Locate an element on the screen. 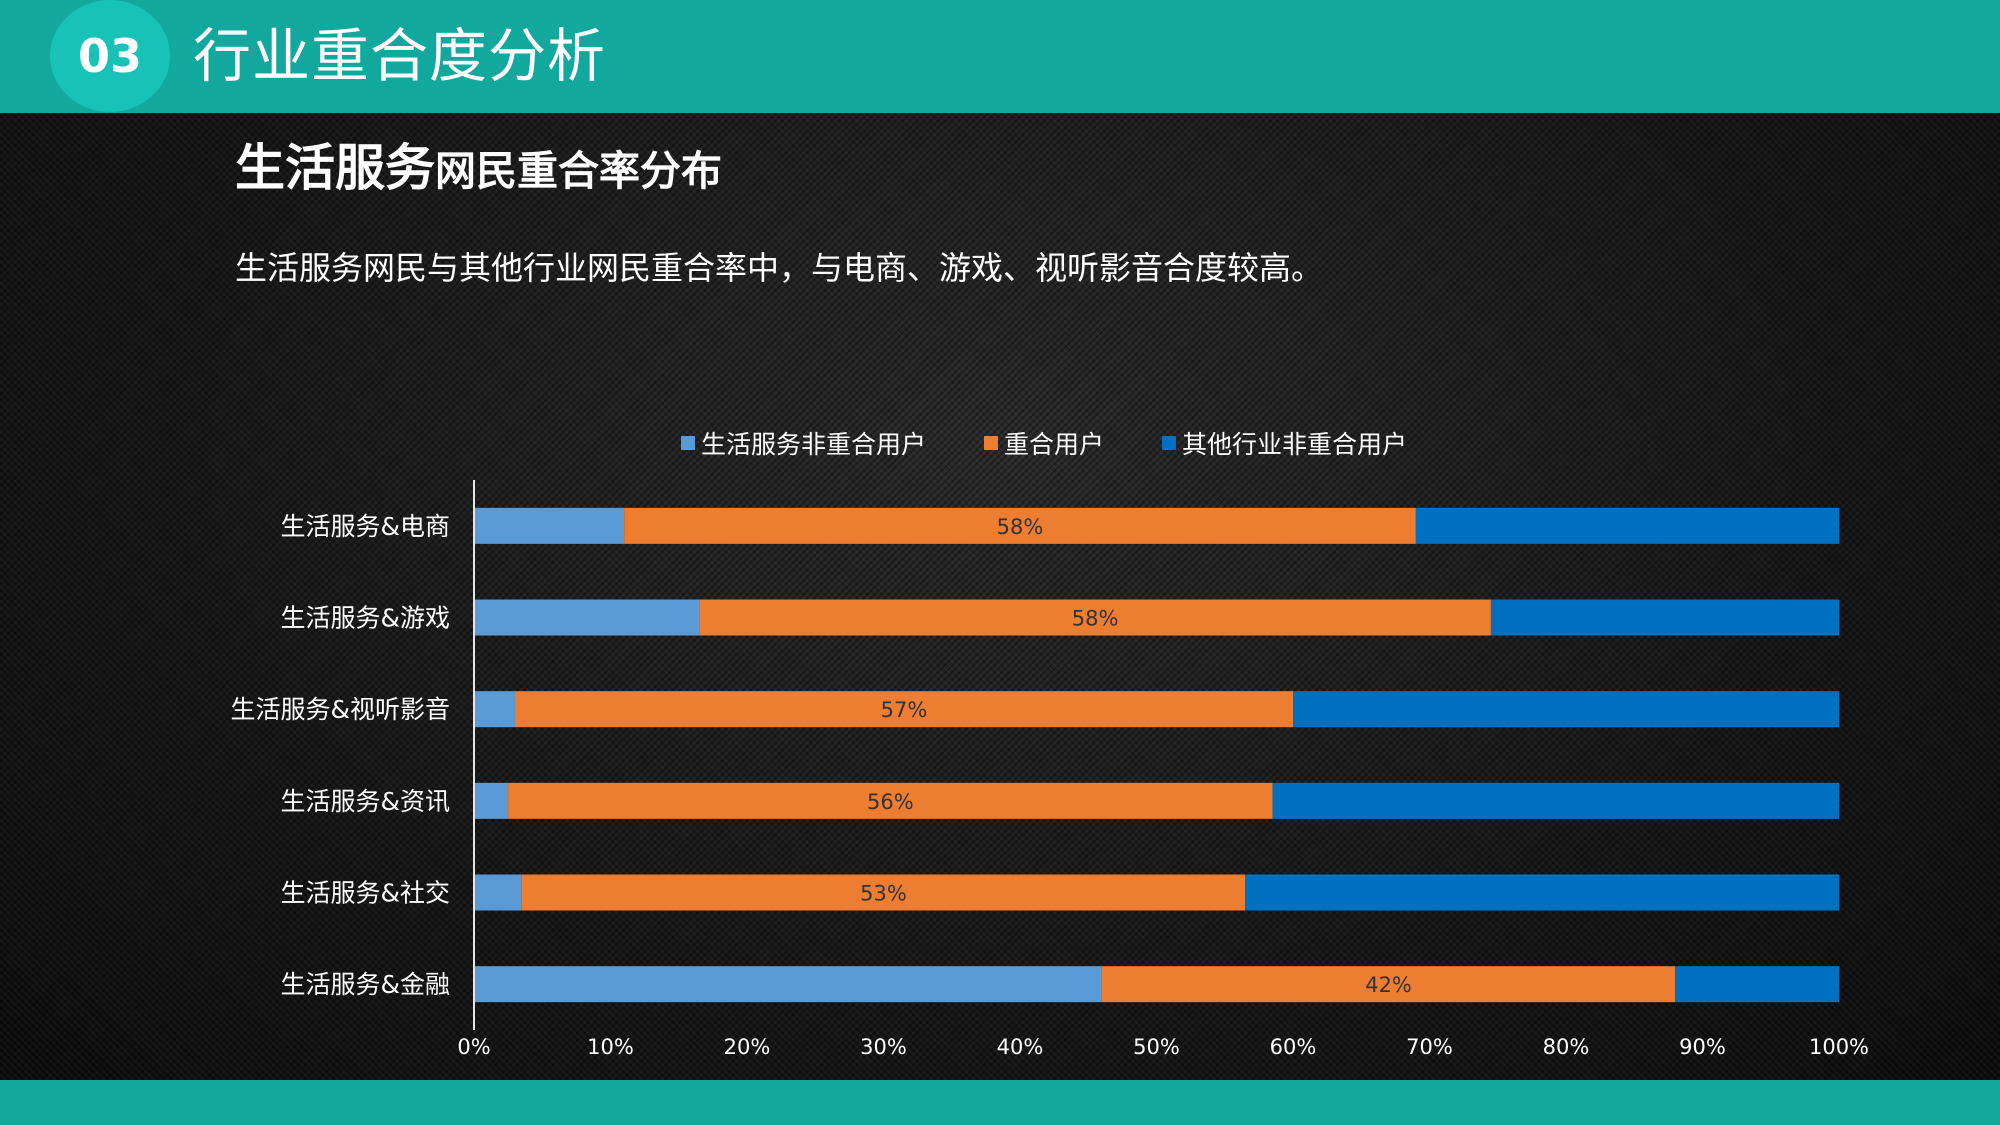  data-label-2: 58% is located at coordinates (1095, 619).